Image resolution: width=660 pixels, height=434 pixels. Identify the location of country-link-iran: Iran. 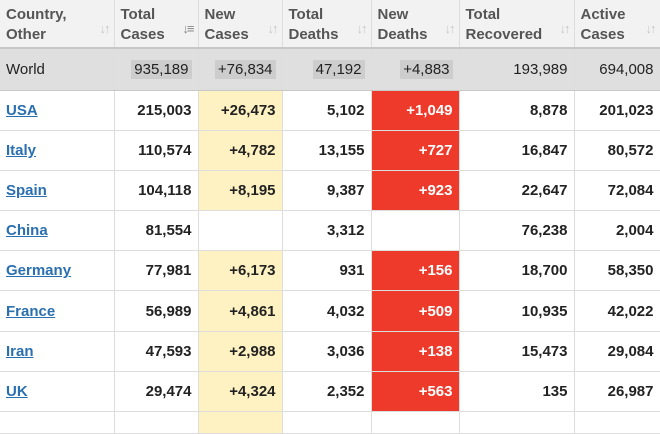
(20, 351).